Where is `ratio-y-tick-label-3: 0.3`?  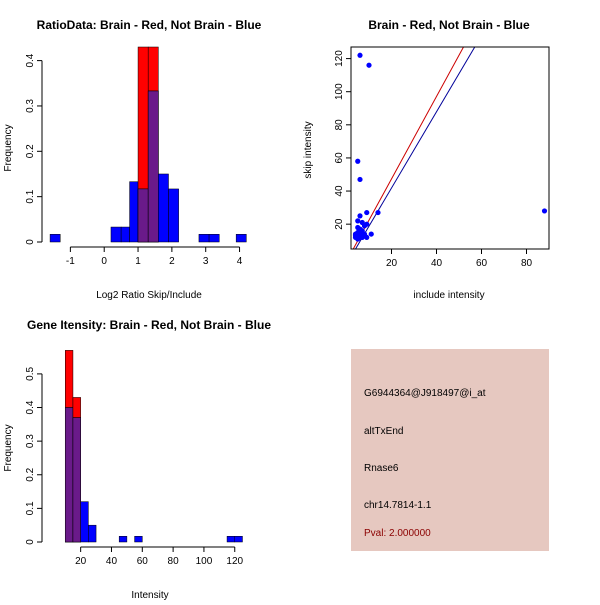 ratio-y-tick-label-3: 0.3 is located at coordinates (30, 106).